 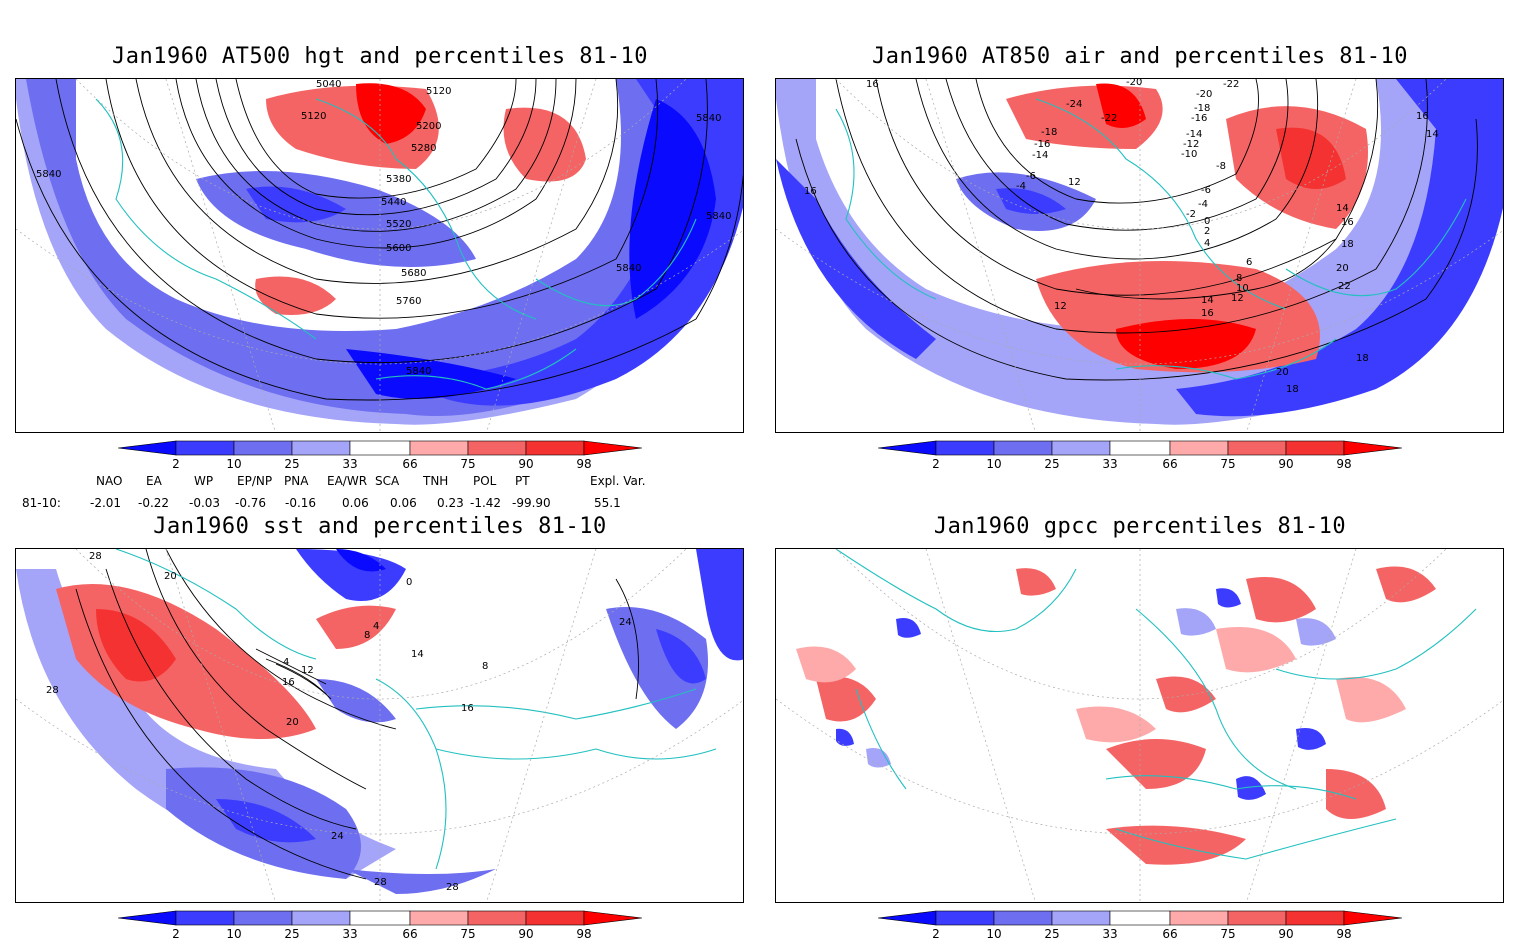 I want to click on index-value-ea: -0.22, so click(x=154, y=503).